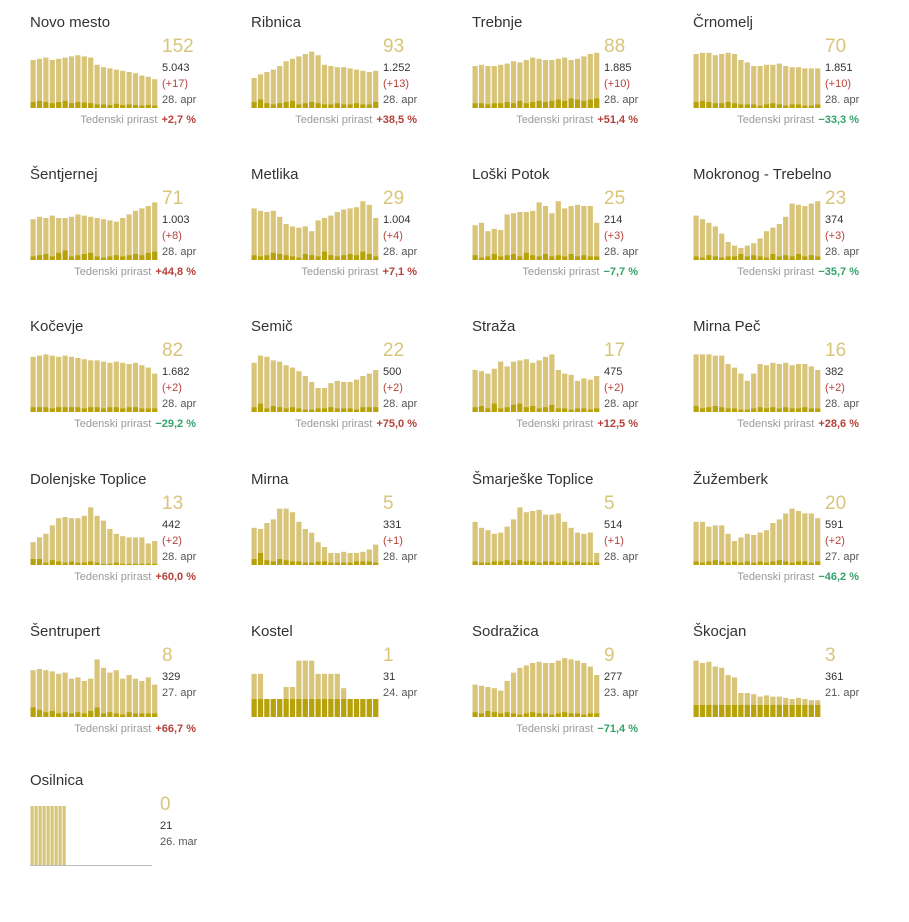 The height and width of the screenshot is (922, 909). What do you see at coordinates (836, 46) in the screenshot?
I see `active-cases-count: 70` at bounding box center [836, 46].